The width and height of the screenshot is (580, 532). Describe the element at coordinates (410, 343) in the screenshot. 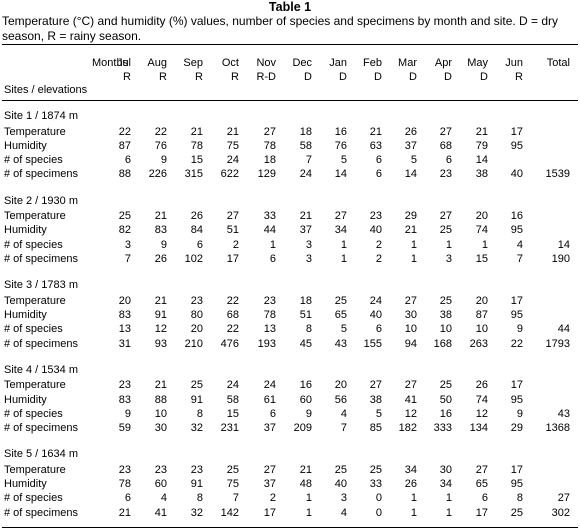

I see `table-cell: 94` at that location.